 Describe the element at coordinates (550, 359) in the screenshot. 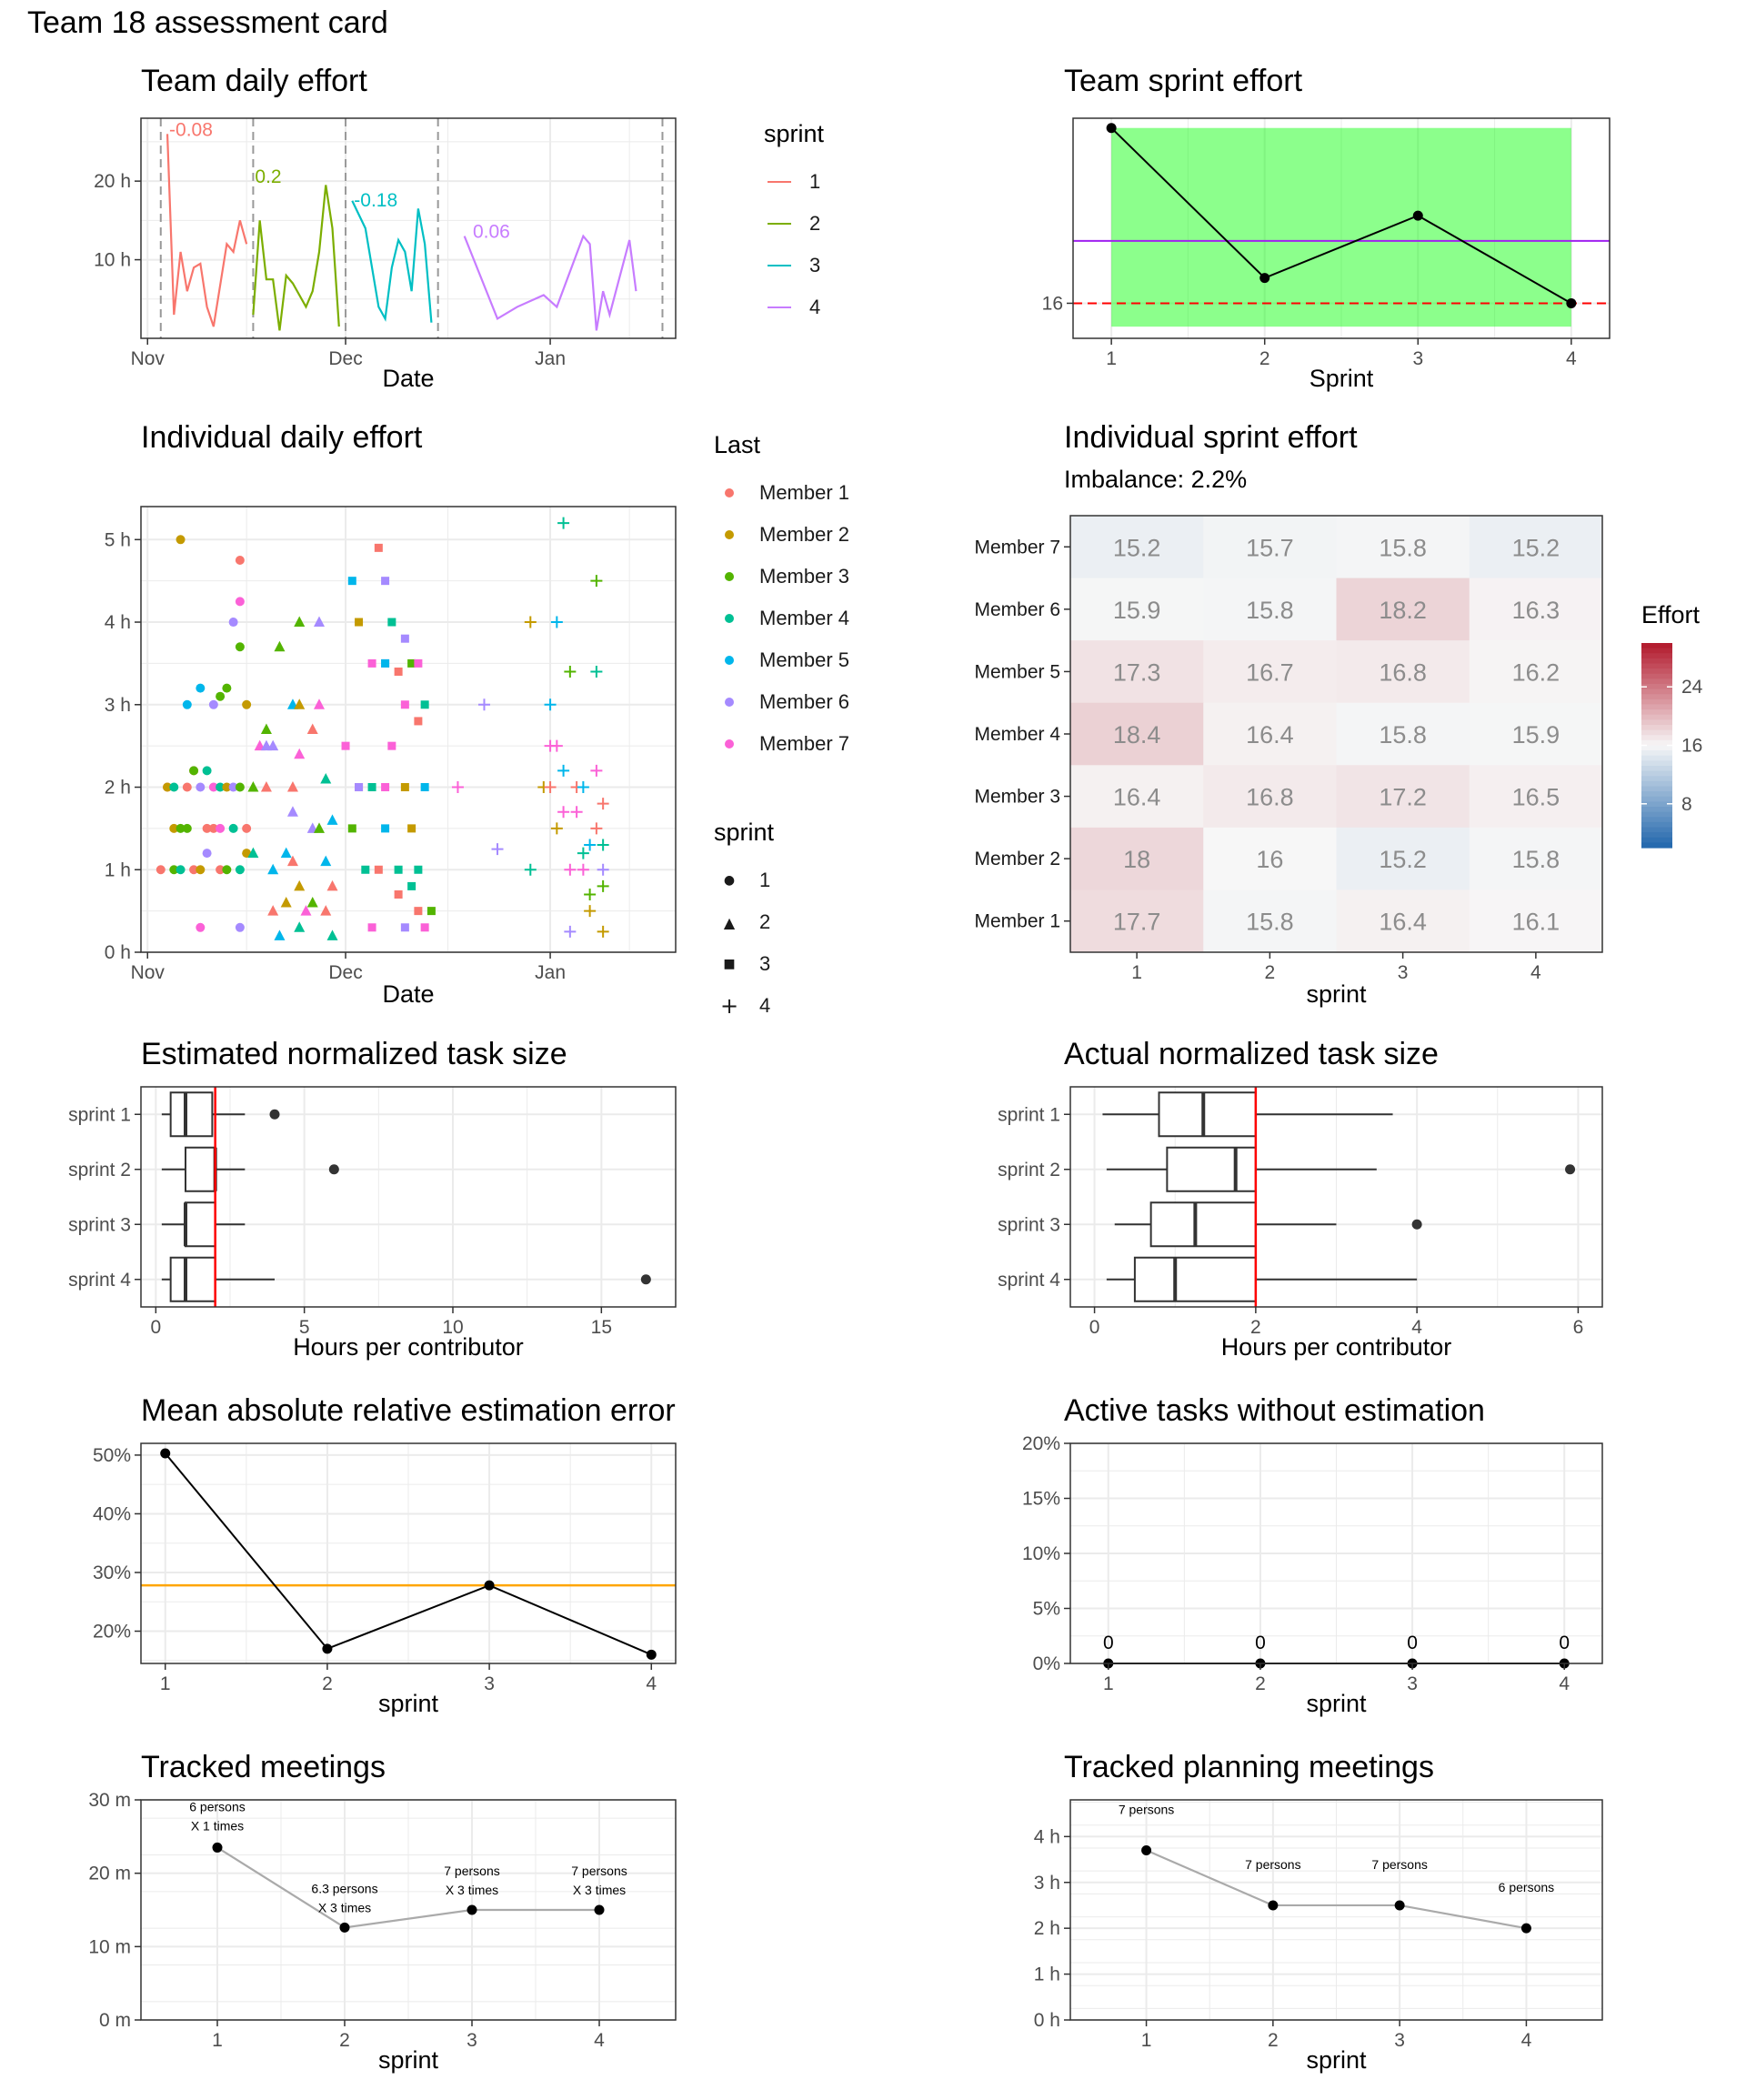

I see `x-tick-label: Jan` at that location.